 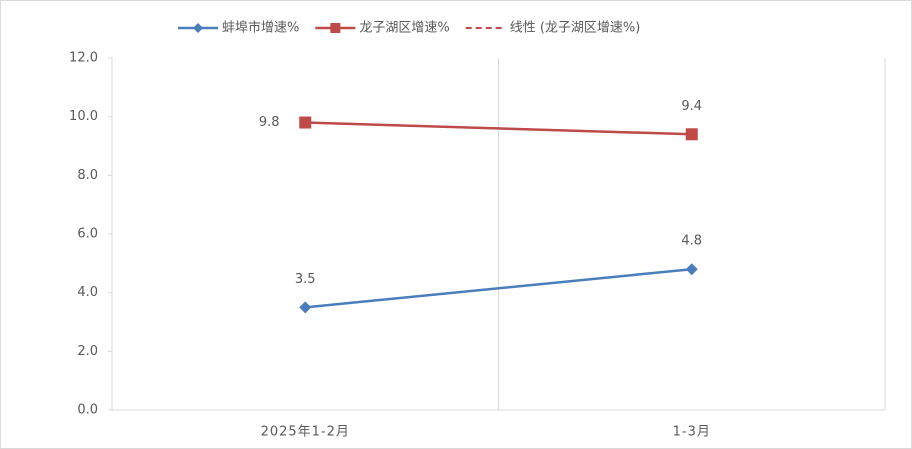 What do you see at coordinates (83, 58) in the screenshot?
I see `y-tick-label: 12.0` at bounding box center [83, 58].